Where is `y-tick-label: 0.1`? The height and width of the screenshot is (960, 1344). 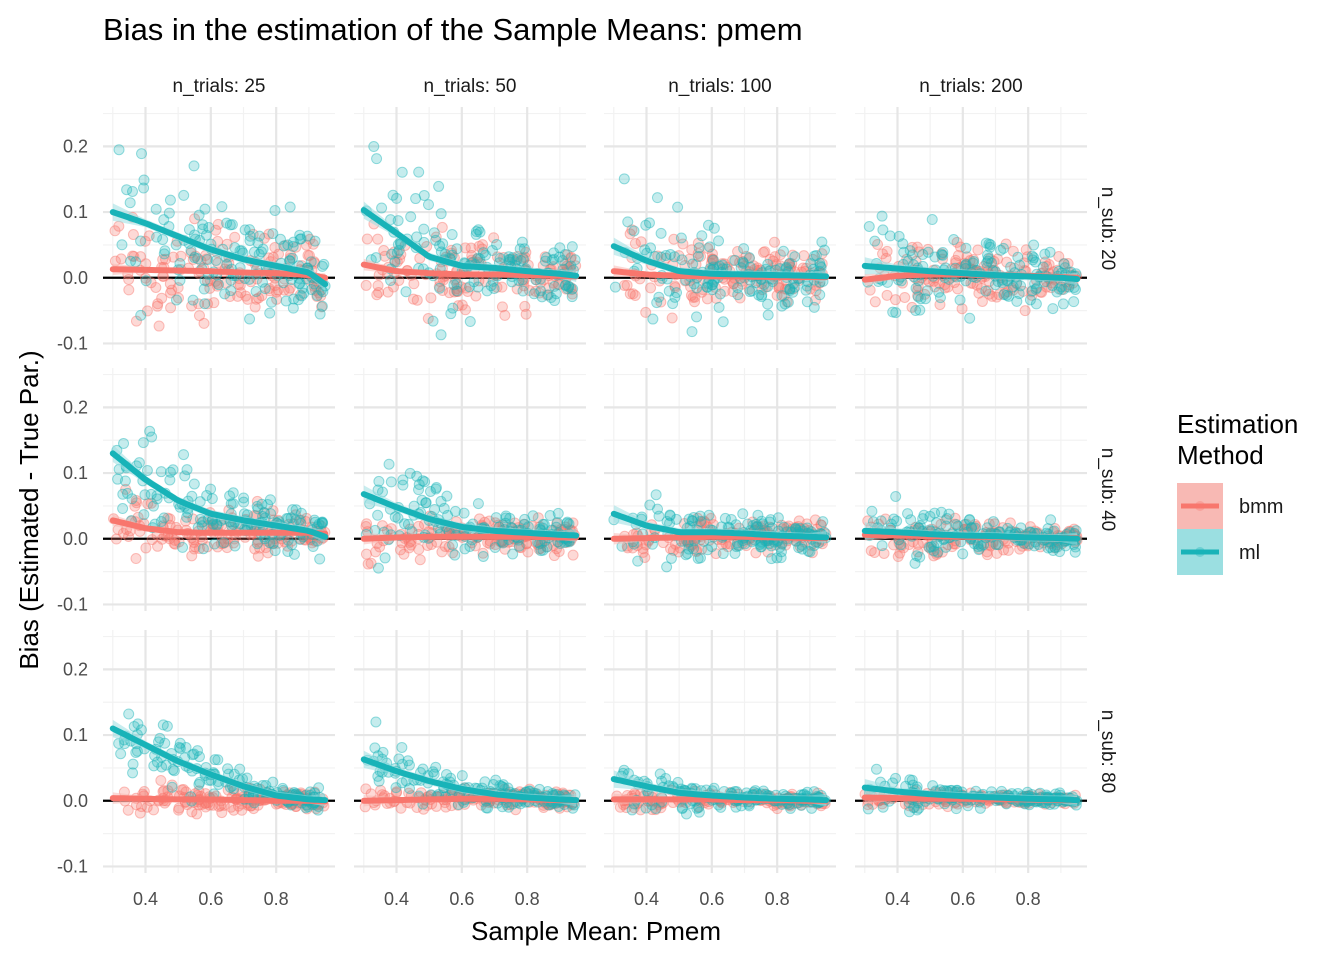 y-tick-label: 0.1 is located at coordinates (75, 735).